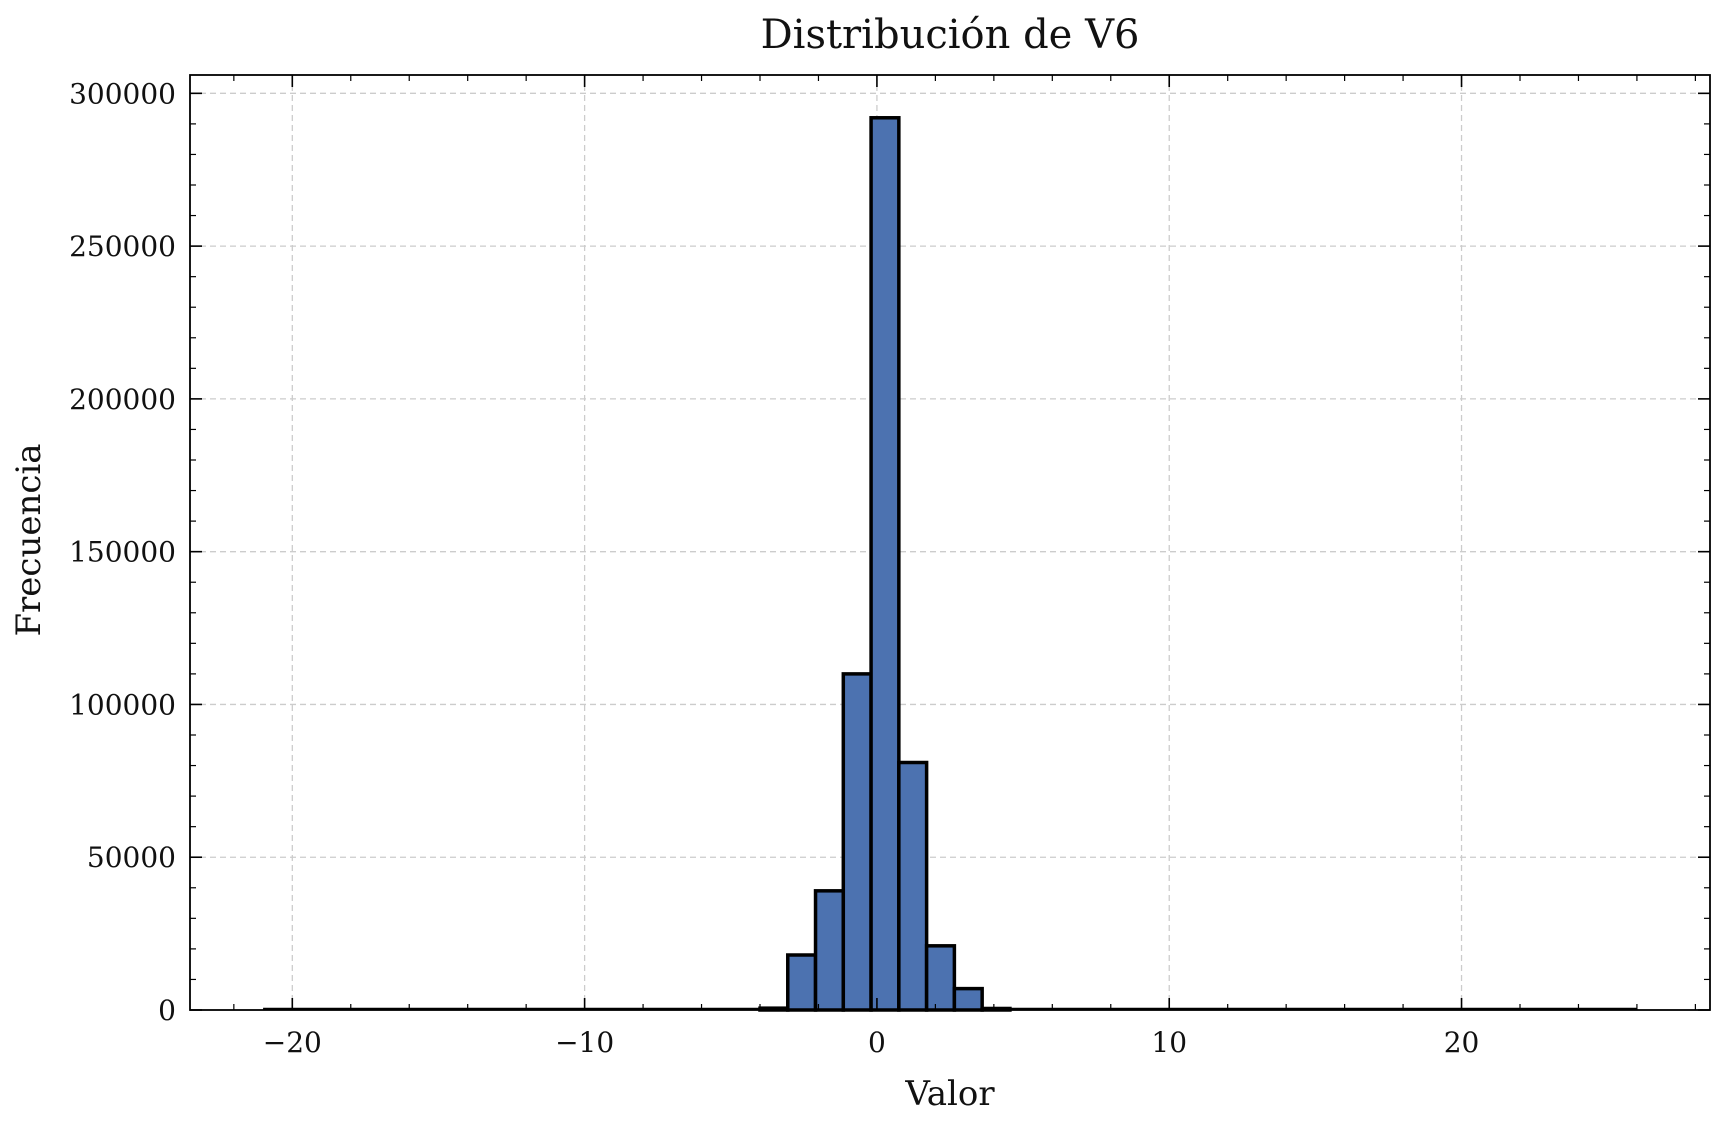  What do you see at coordinates (29, 539) in the screenshot?
I see `y-axis-label: Frecuencia` at bounding box center [29, 539].